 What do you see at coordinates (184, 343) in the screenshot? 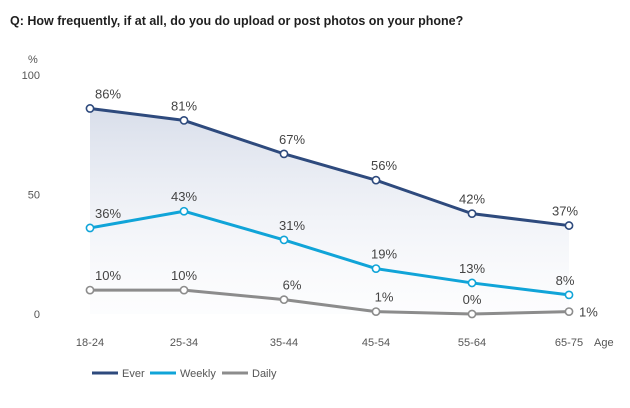
I see `x-tick-label: 25-34` at bounding box center [184, 343].